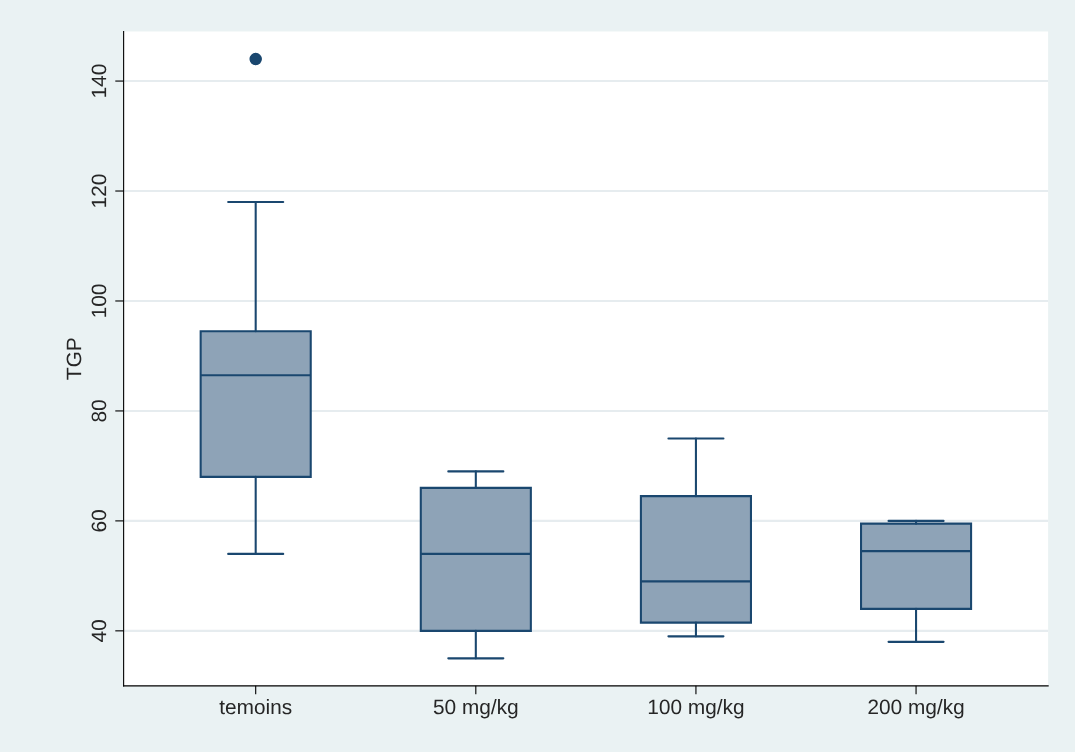  Describe the element at coordinates (99, 411) in the screenshot. I see `y-tick-label: 80` at that location.